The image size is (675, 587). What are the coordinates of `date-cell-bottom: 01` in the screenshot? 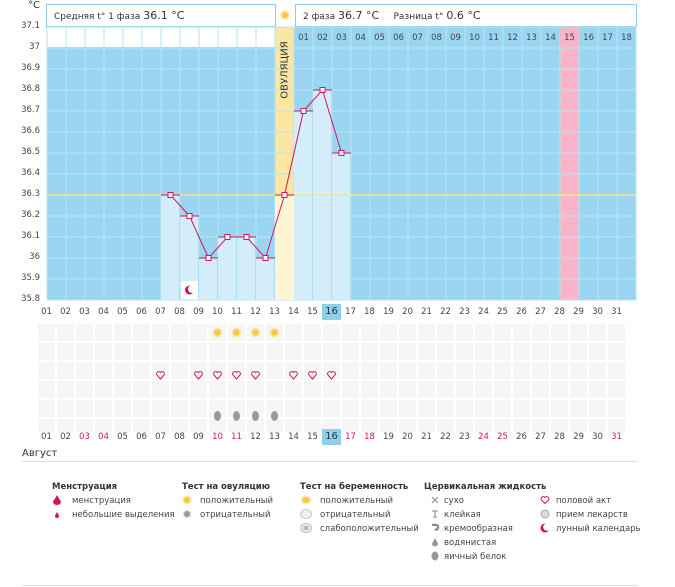 It's located at (46, 437).